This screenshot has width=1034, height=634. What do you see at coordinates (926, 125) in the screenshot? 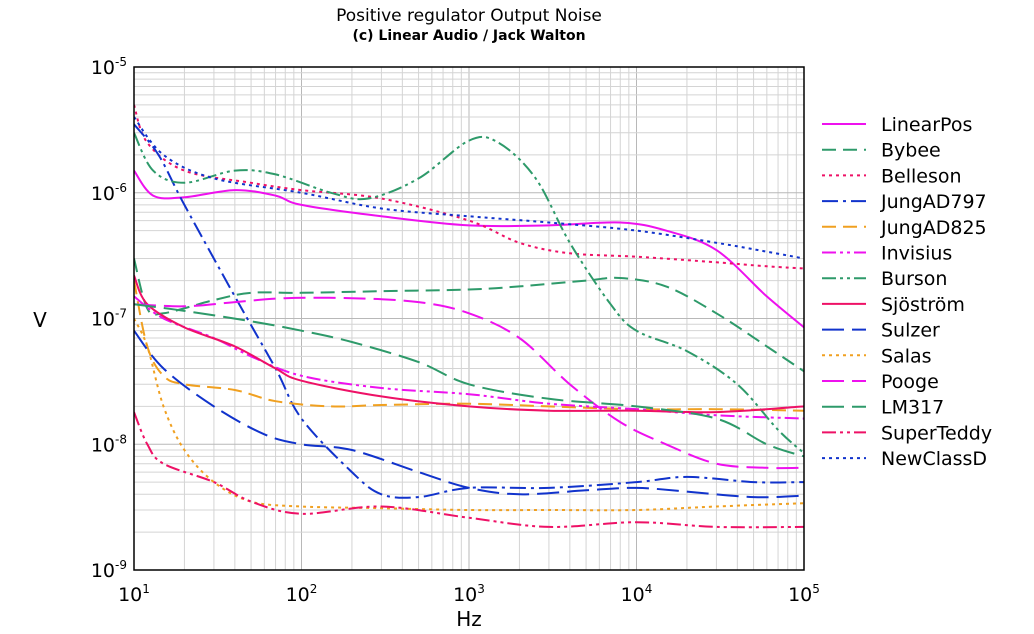
I see `legend-label-linearpos: LinearPos` at bounding box center [926, 125].